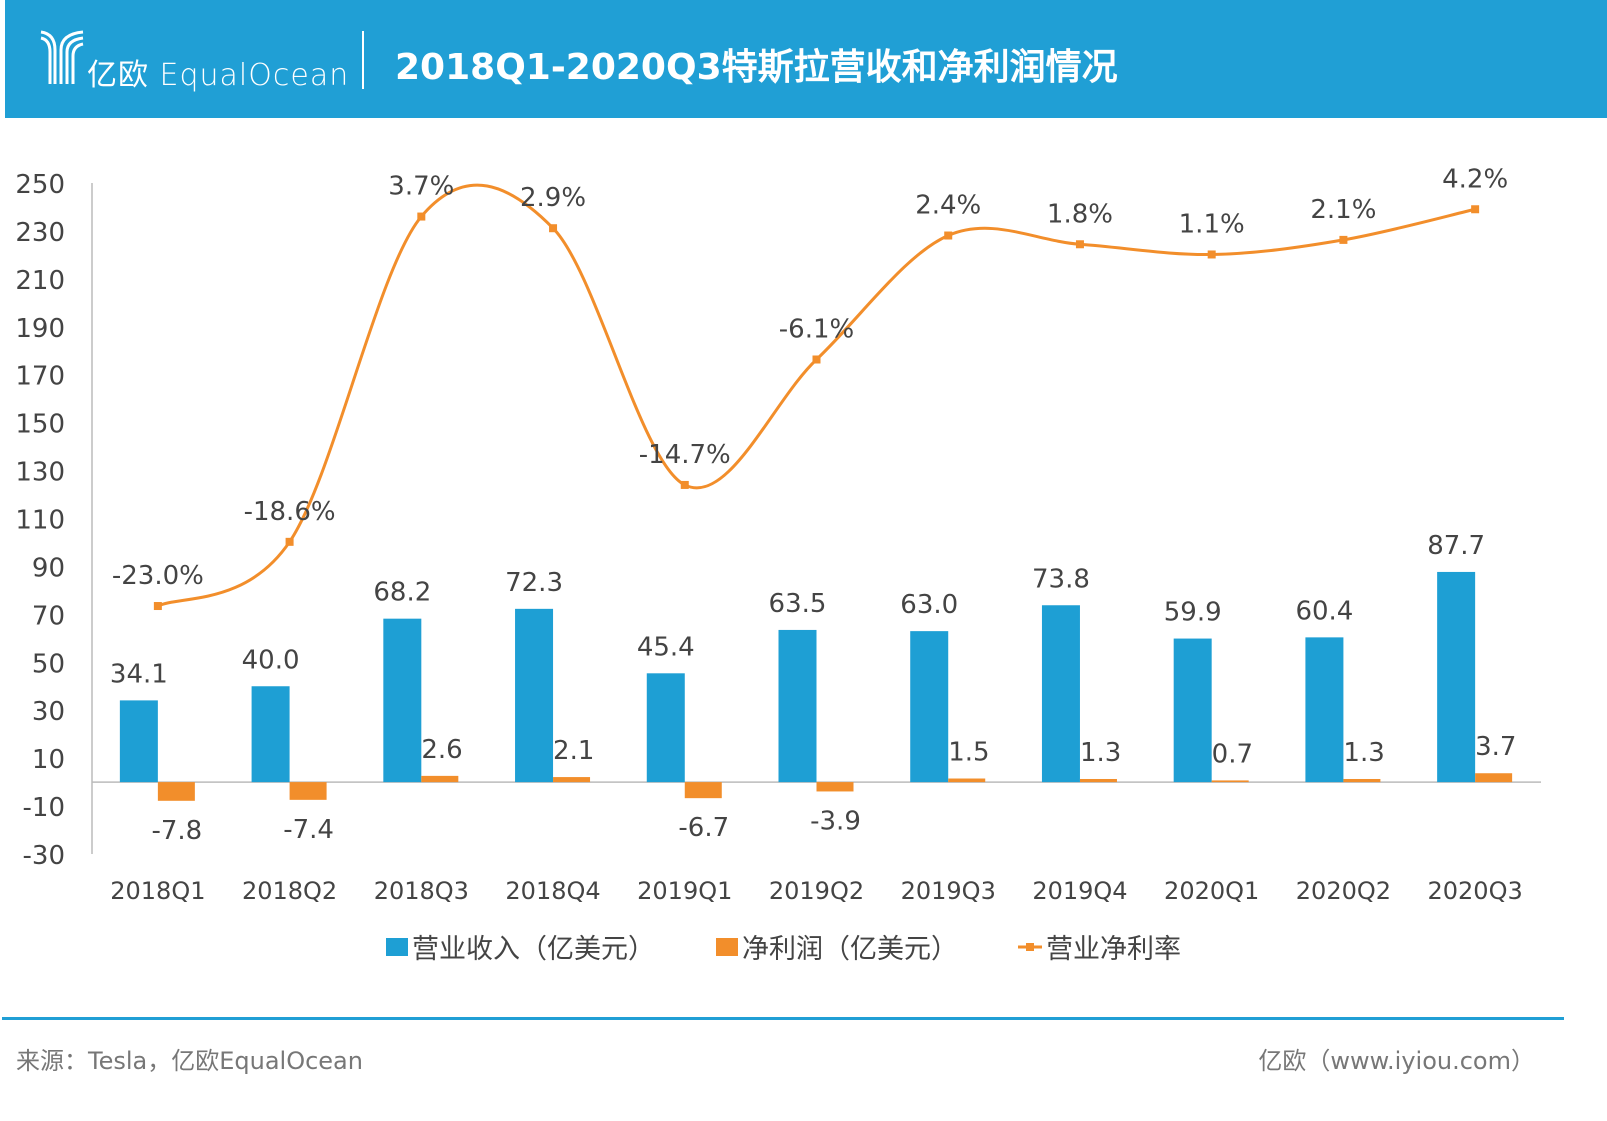  Describe the element at coordinates (684, 891) in the screenshot. I see `x-tick-label: 2019Q1` at that location.